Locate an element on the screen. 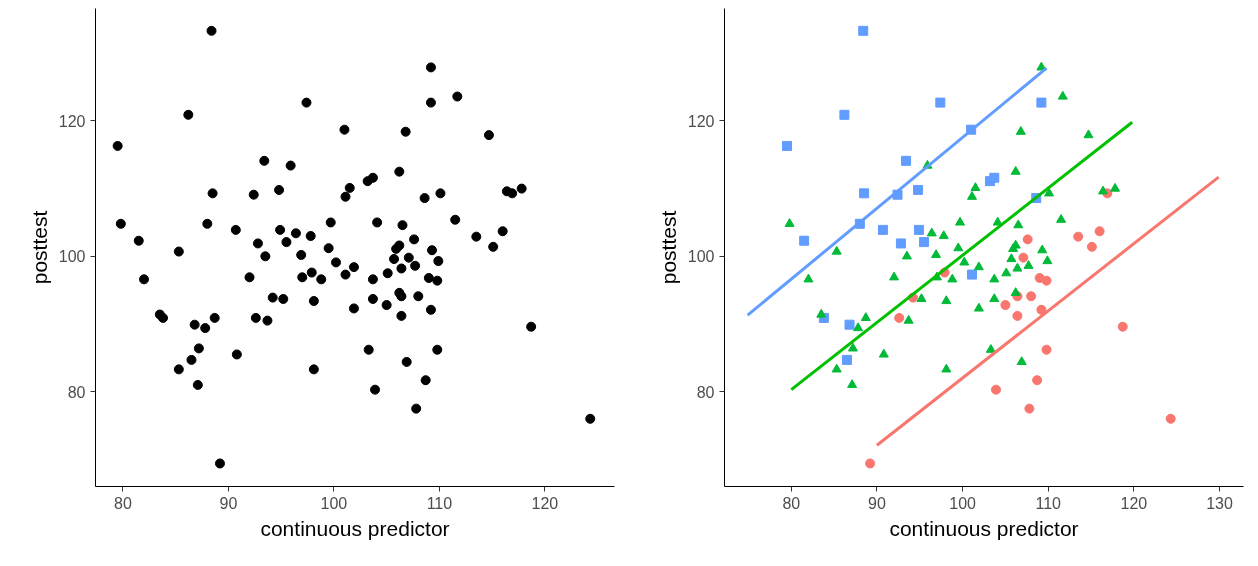  y-tick-label: 80 is located at coordinates (705, 392).